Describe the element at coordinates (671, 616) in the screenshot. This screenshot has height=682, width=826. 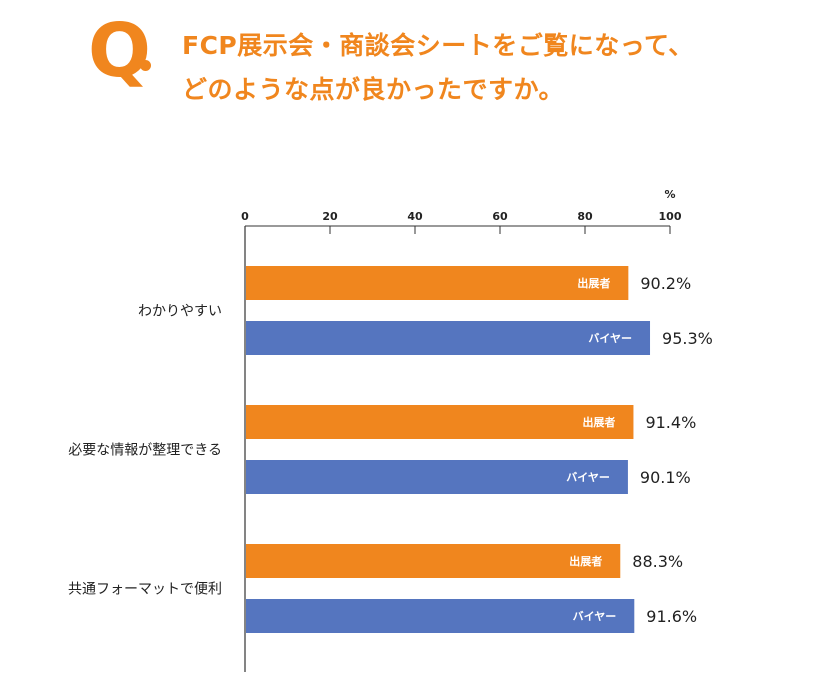
I see `bar-value-label: 91.6%` at that location.